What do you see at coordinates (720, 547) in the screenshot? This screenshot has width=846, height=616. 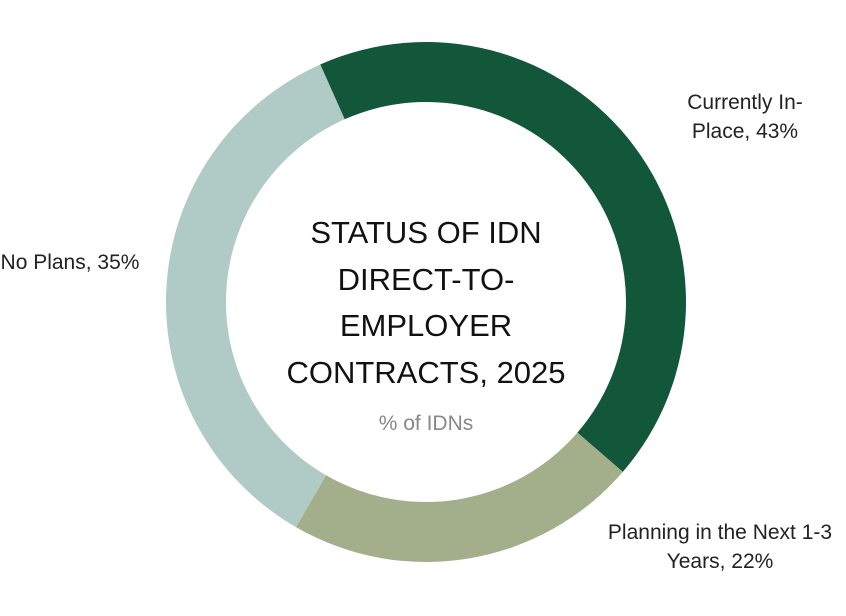 I see `data-label: Planning in the Next 1-3 Years, 22%` at bounding box center [720, 547].